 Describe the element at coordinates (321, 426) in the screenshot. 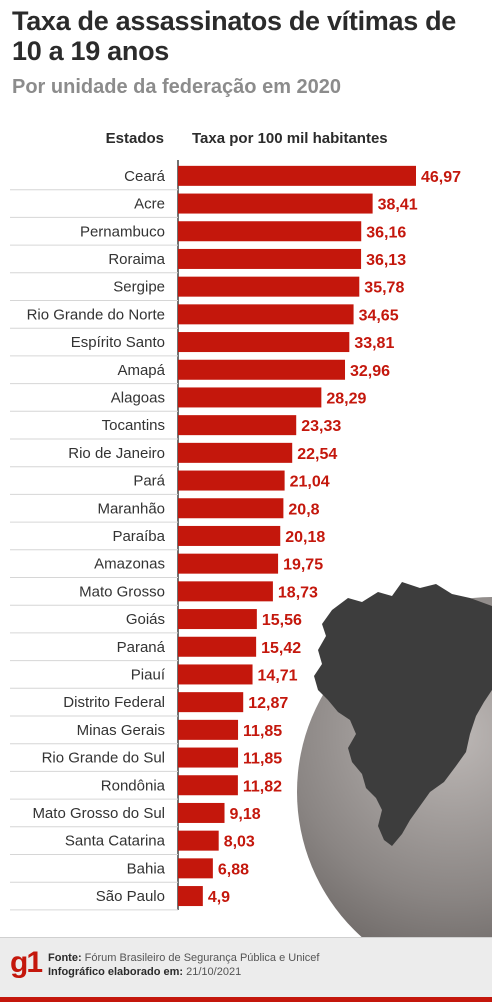

I see `value-label: 23,33` at that location.